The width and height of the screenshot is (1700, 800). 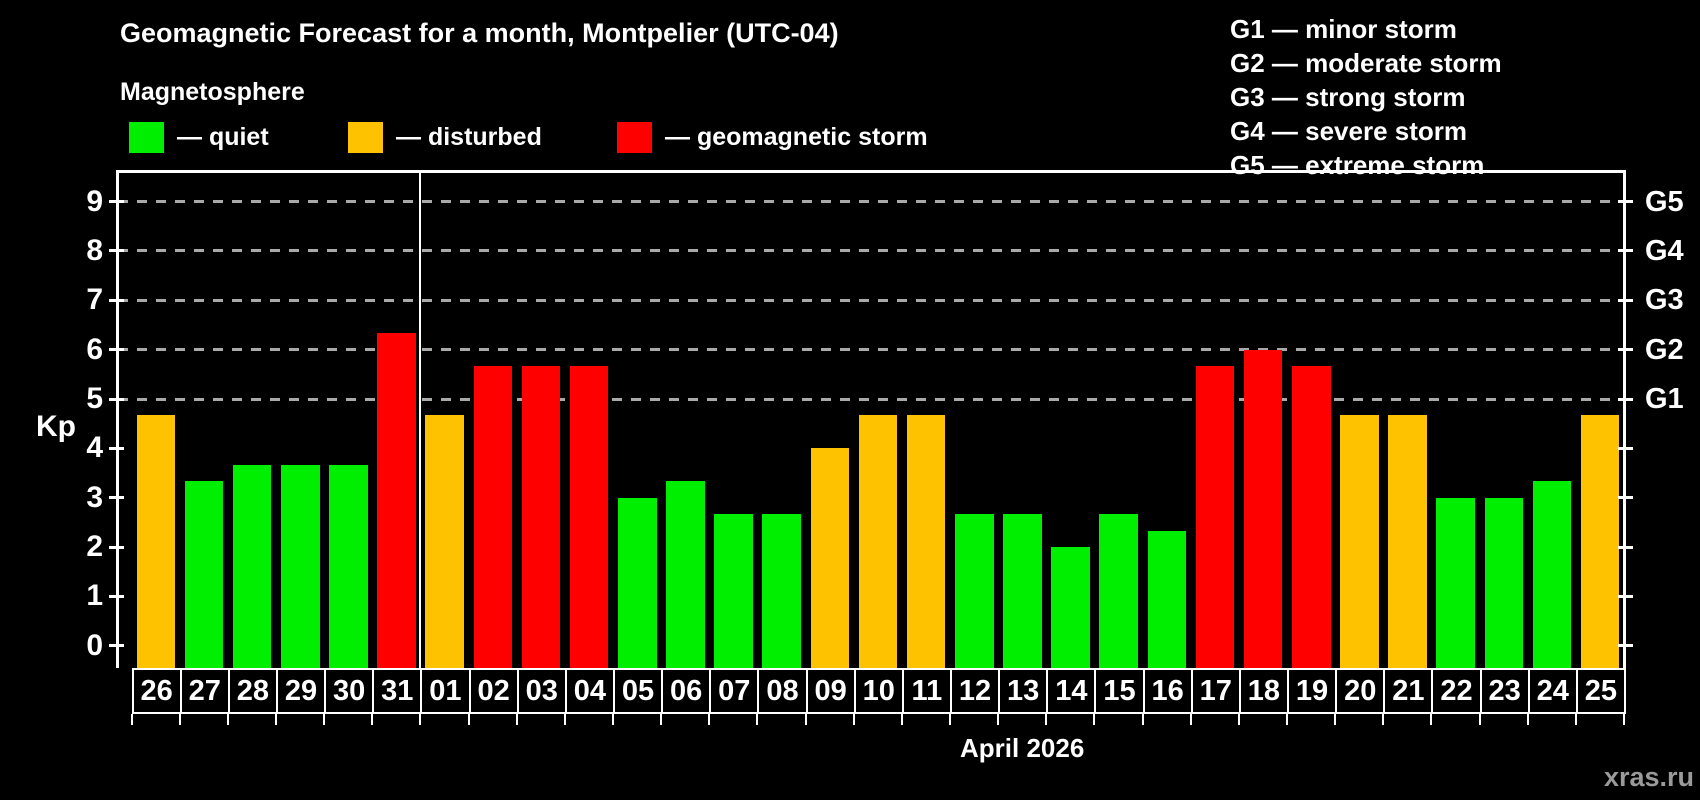 I want to click on legend-label-quiet: — quiet, so click(x=223, y=136).